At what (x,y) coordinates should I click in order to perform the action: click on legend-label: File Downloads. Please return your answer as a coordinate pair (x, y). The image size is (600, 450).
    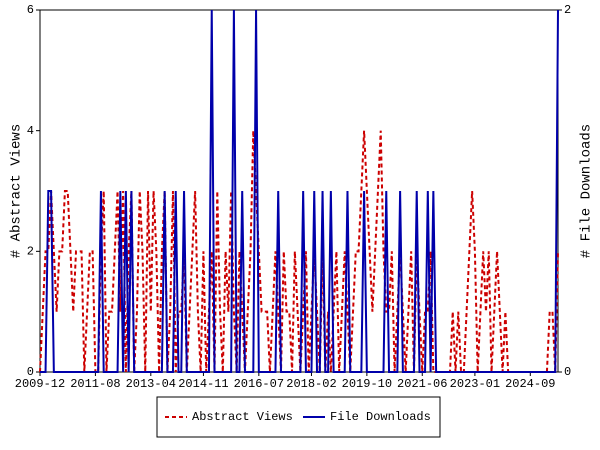
    Looking at the image, I should click on (380, 417).